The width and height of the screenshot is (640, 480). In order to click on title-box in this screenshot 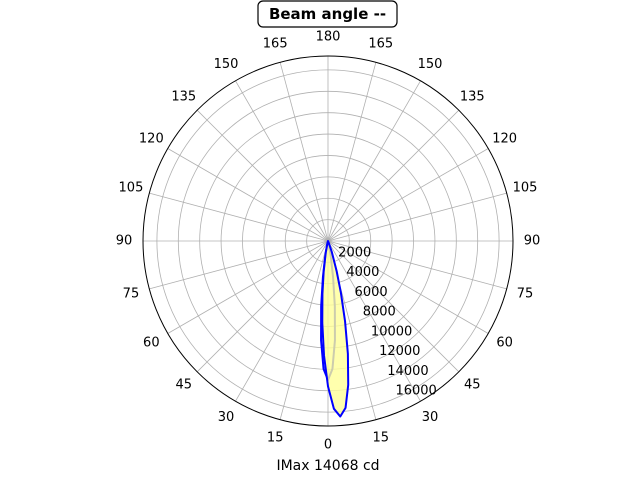, I will do `click(327, 14)`.